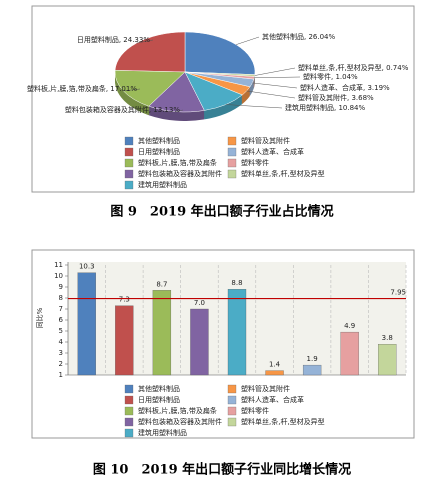 Image resolution: width=443 pixels, height=500 pixels. What do you see at coordinates (124, 300) in the screenshot?
I see `data-label: 7.3` at bounding box center [124, 300].